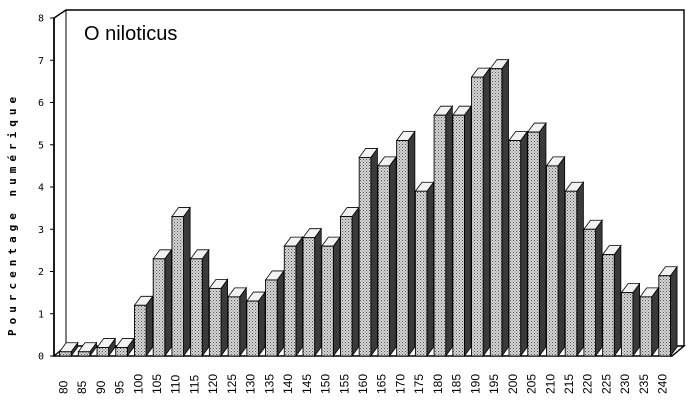 This screenshot has height=400, width=700. What do you see at coordinates (41, 272) in the screenshot?
I see `y-tick-label: 2` at bounding box center [41, 272].